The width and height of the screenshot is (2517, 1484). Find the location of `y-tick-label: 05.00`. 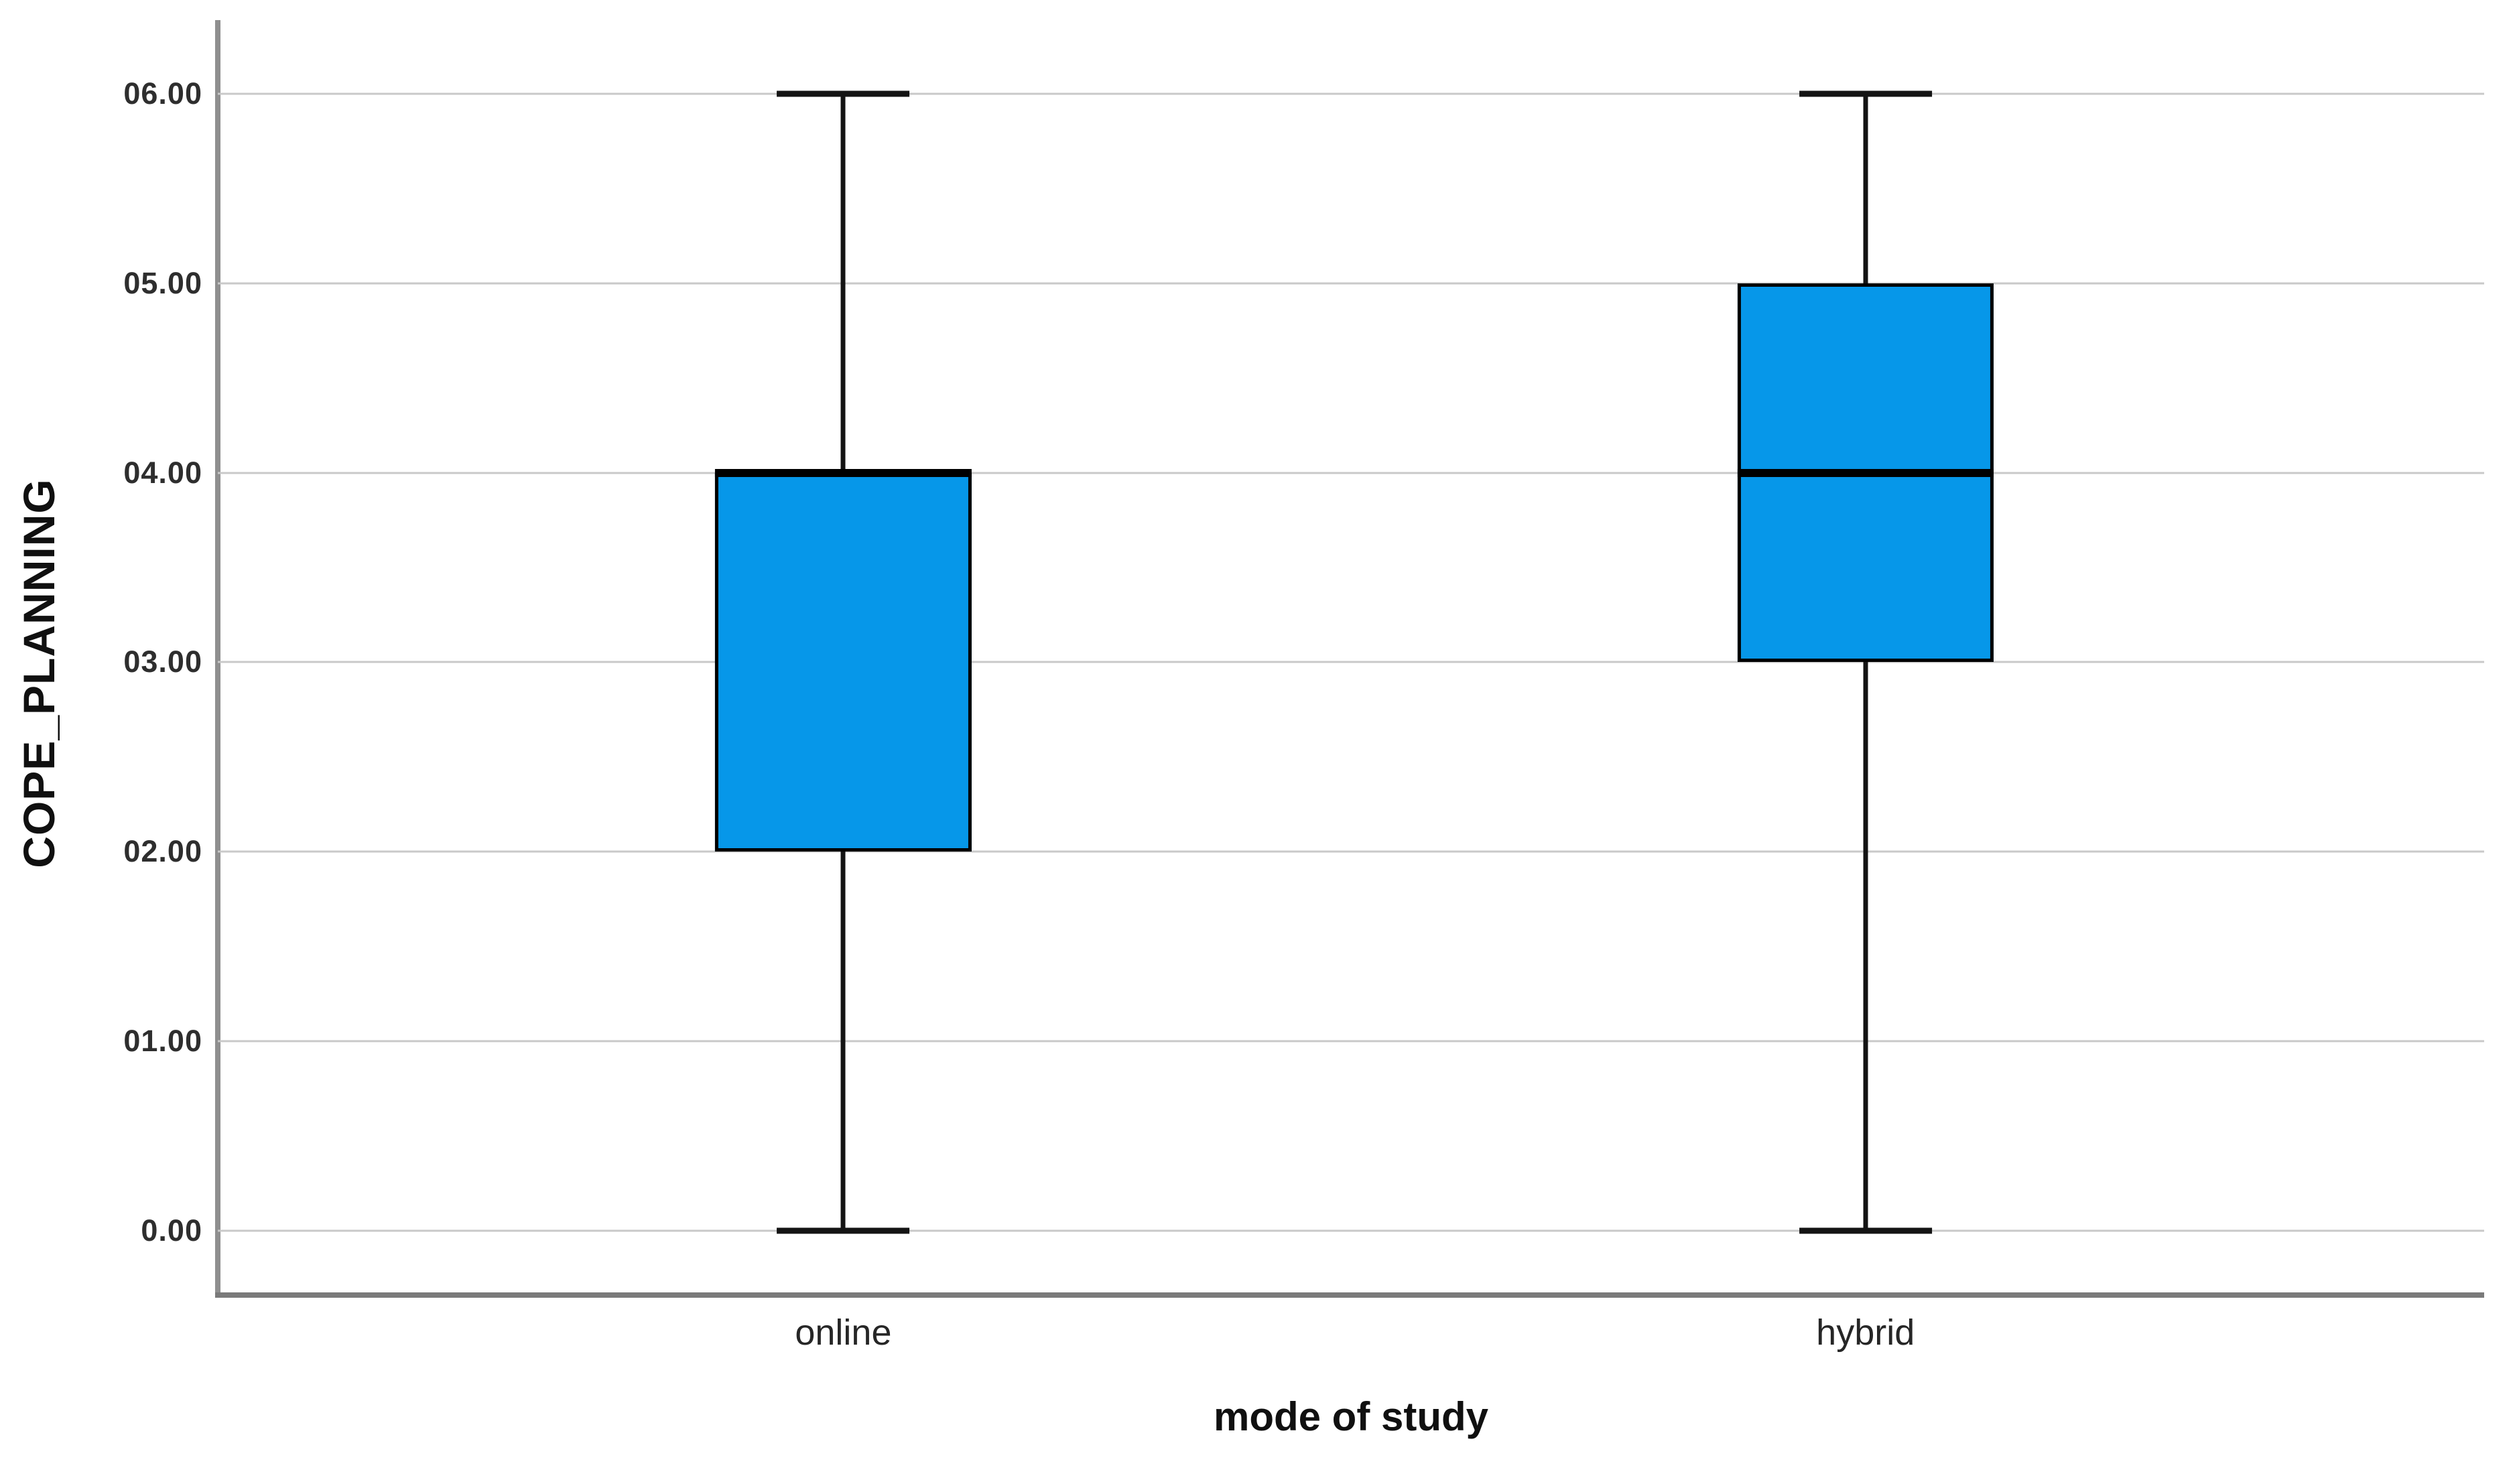

y-tick-label: 05.00 is located at coordinates (162, 283).